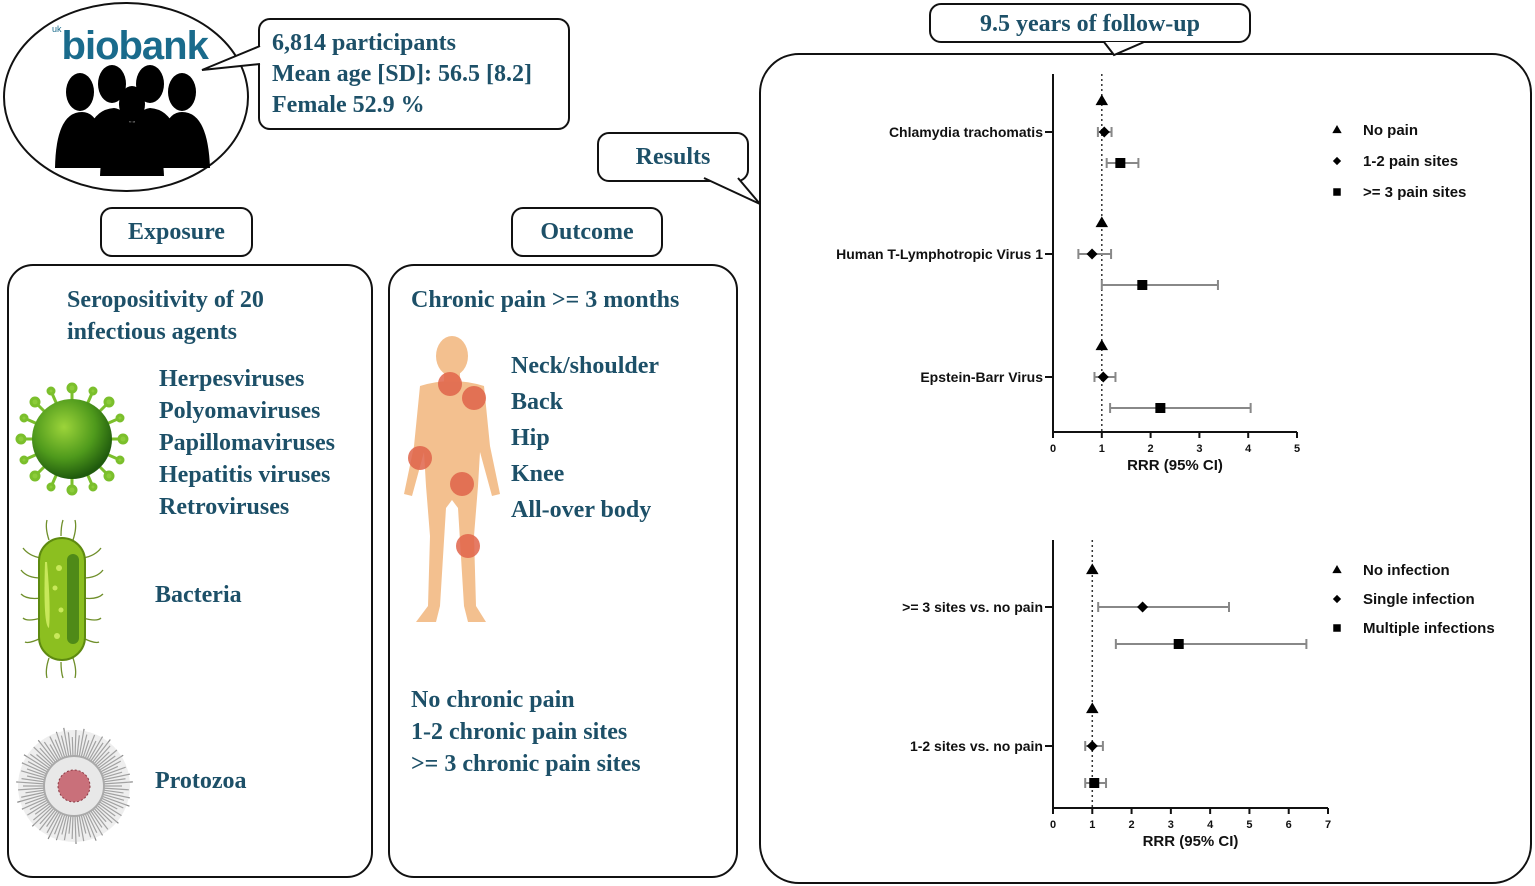 The width and height of the screenshot is (1535, 886). I want to click on results-label-callout: Results, so click(673, 157).